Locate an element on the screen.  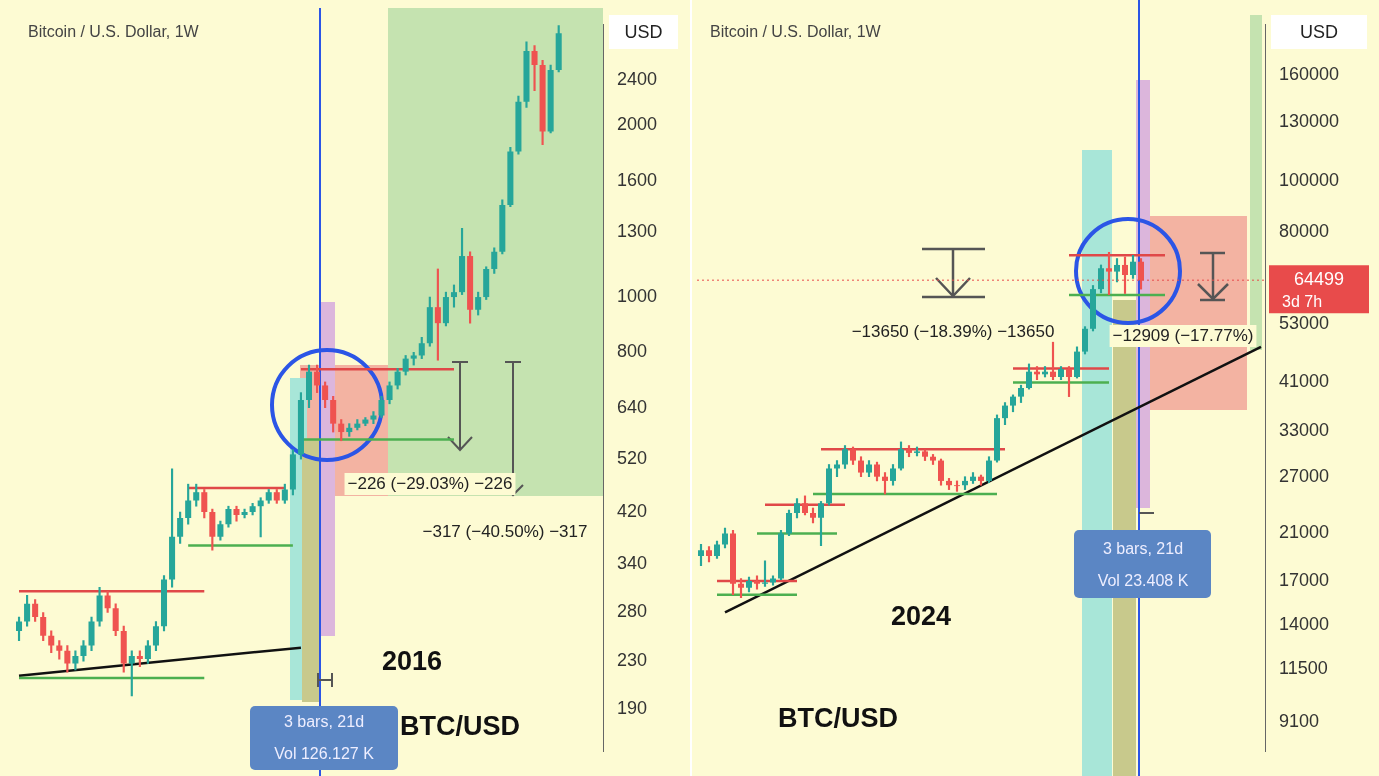
y-tick-label: 130000 is located at coordinates (1309, 120).